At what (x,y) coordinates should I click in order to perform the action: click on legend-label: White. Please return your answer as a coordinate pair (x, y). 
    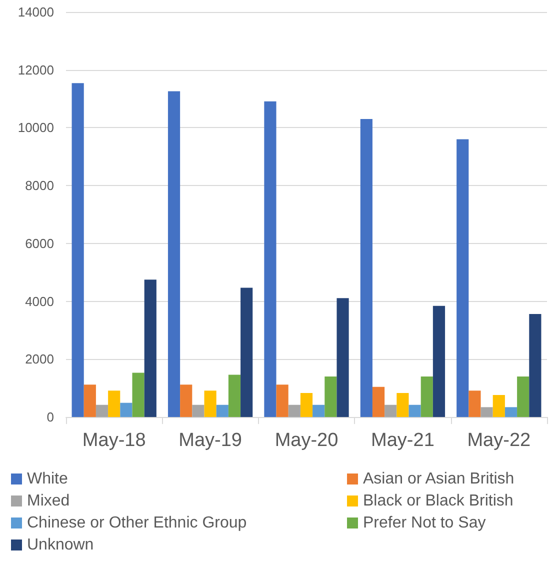
    Looking at the image, I should click on (47, 479).